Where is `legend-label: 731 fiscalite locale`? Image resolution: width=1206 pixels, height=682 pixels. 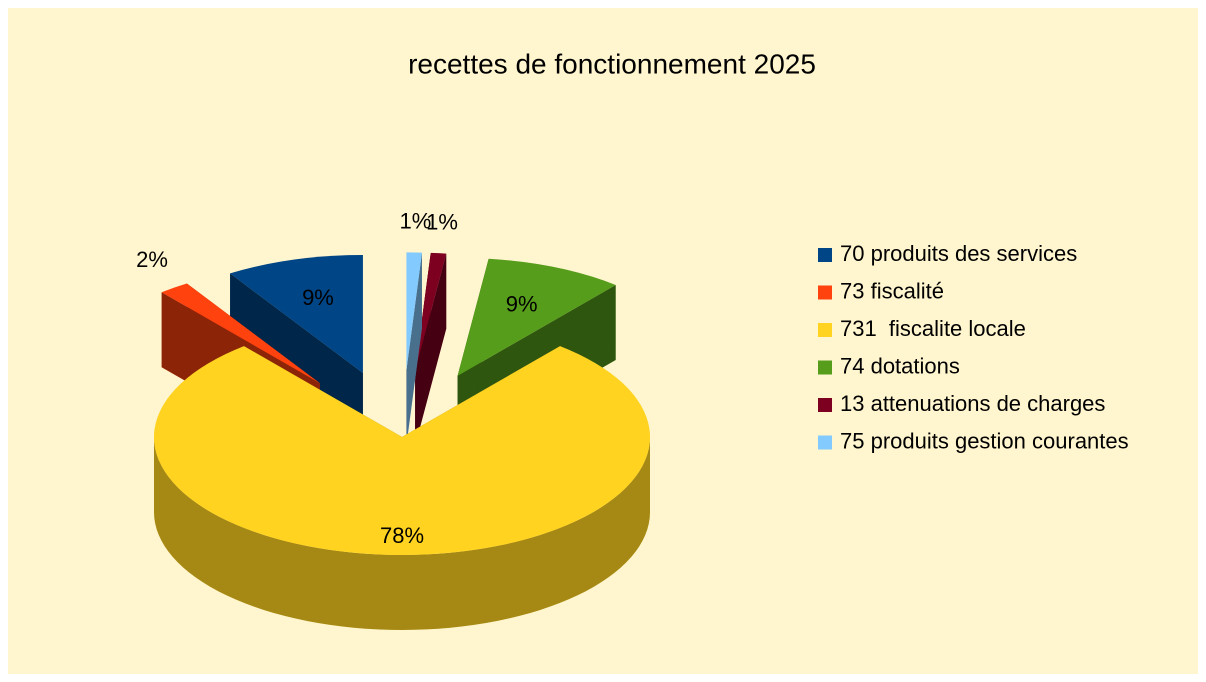
legend-label: 731 fiscalite locale is located at coordinates (933, 328).